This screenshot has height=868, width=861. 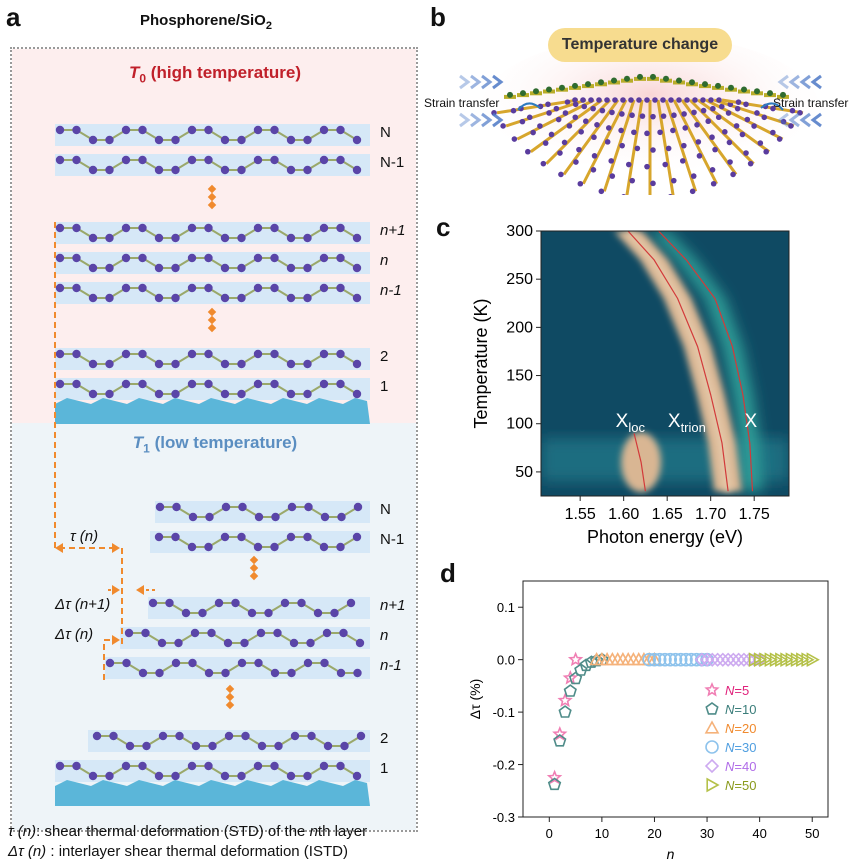 What do you see at coordinates (745, 785) in the screenshot?
I see `legend-value: =50` at bounding box center [745, 785].